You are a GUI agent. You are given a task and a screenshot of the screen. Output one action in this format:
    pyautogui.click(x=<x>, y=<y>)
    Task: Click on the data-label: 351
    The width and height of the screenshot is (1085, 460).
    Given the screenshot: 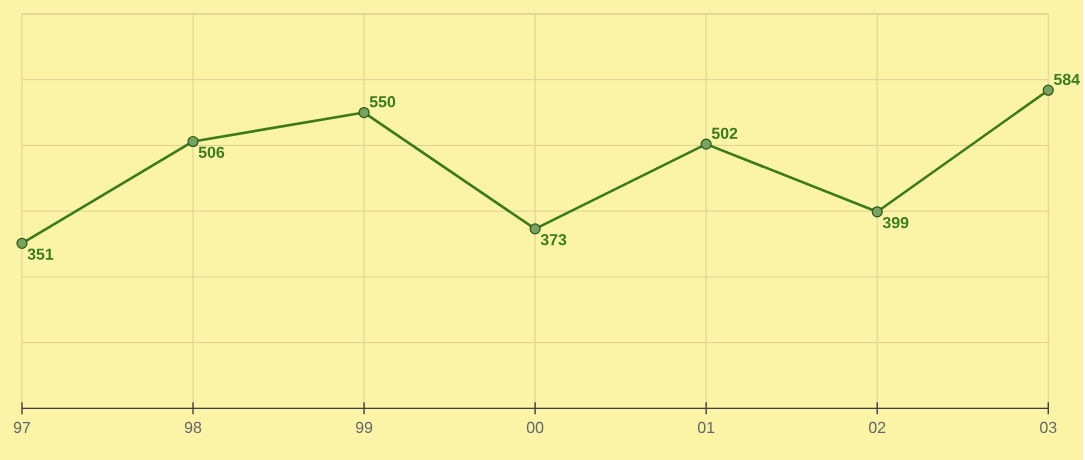 What is the action you would take?
    pyautogui.click(x=40, y=254)
    